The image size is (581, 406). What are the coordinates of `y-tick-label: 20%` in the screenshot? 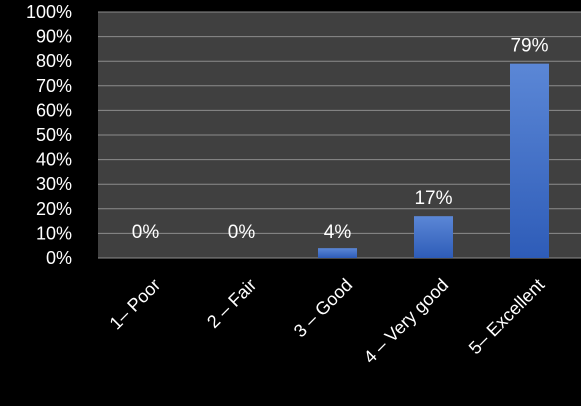 It's located at (54, 209).